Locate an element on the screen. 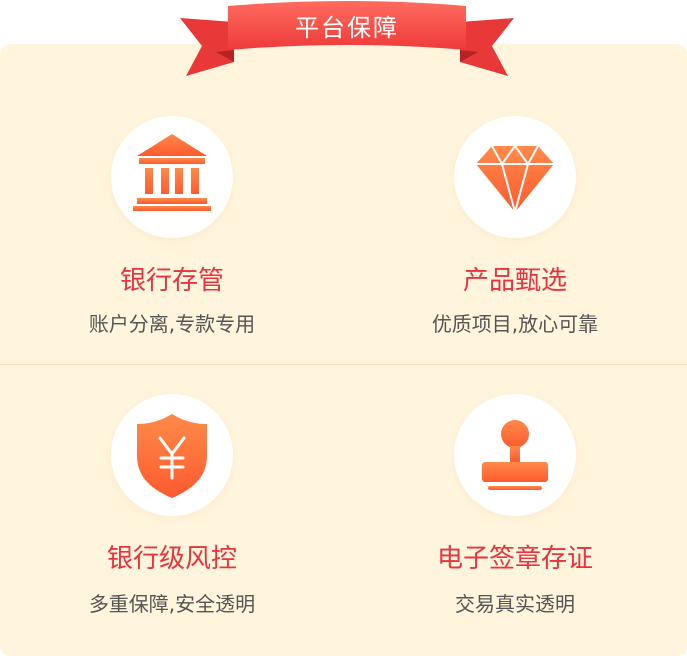 This screenshot has width=687, height=656. feature-desc: 优质项目,放心可靠 is located at coordinates (515, 324).